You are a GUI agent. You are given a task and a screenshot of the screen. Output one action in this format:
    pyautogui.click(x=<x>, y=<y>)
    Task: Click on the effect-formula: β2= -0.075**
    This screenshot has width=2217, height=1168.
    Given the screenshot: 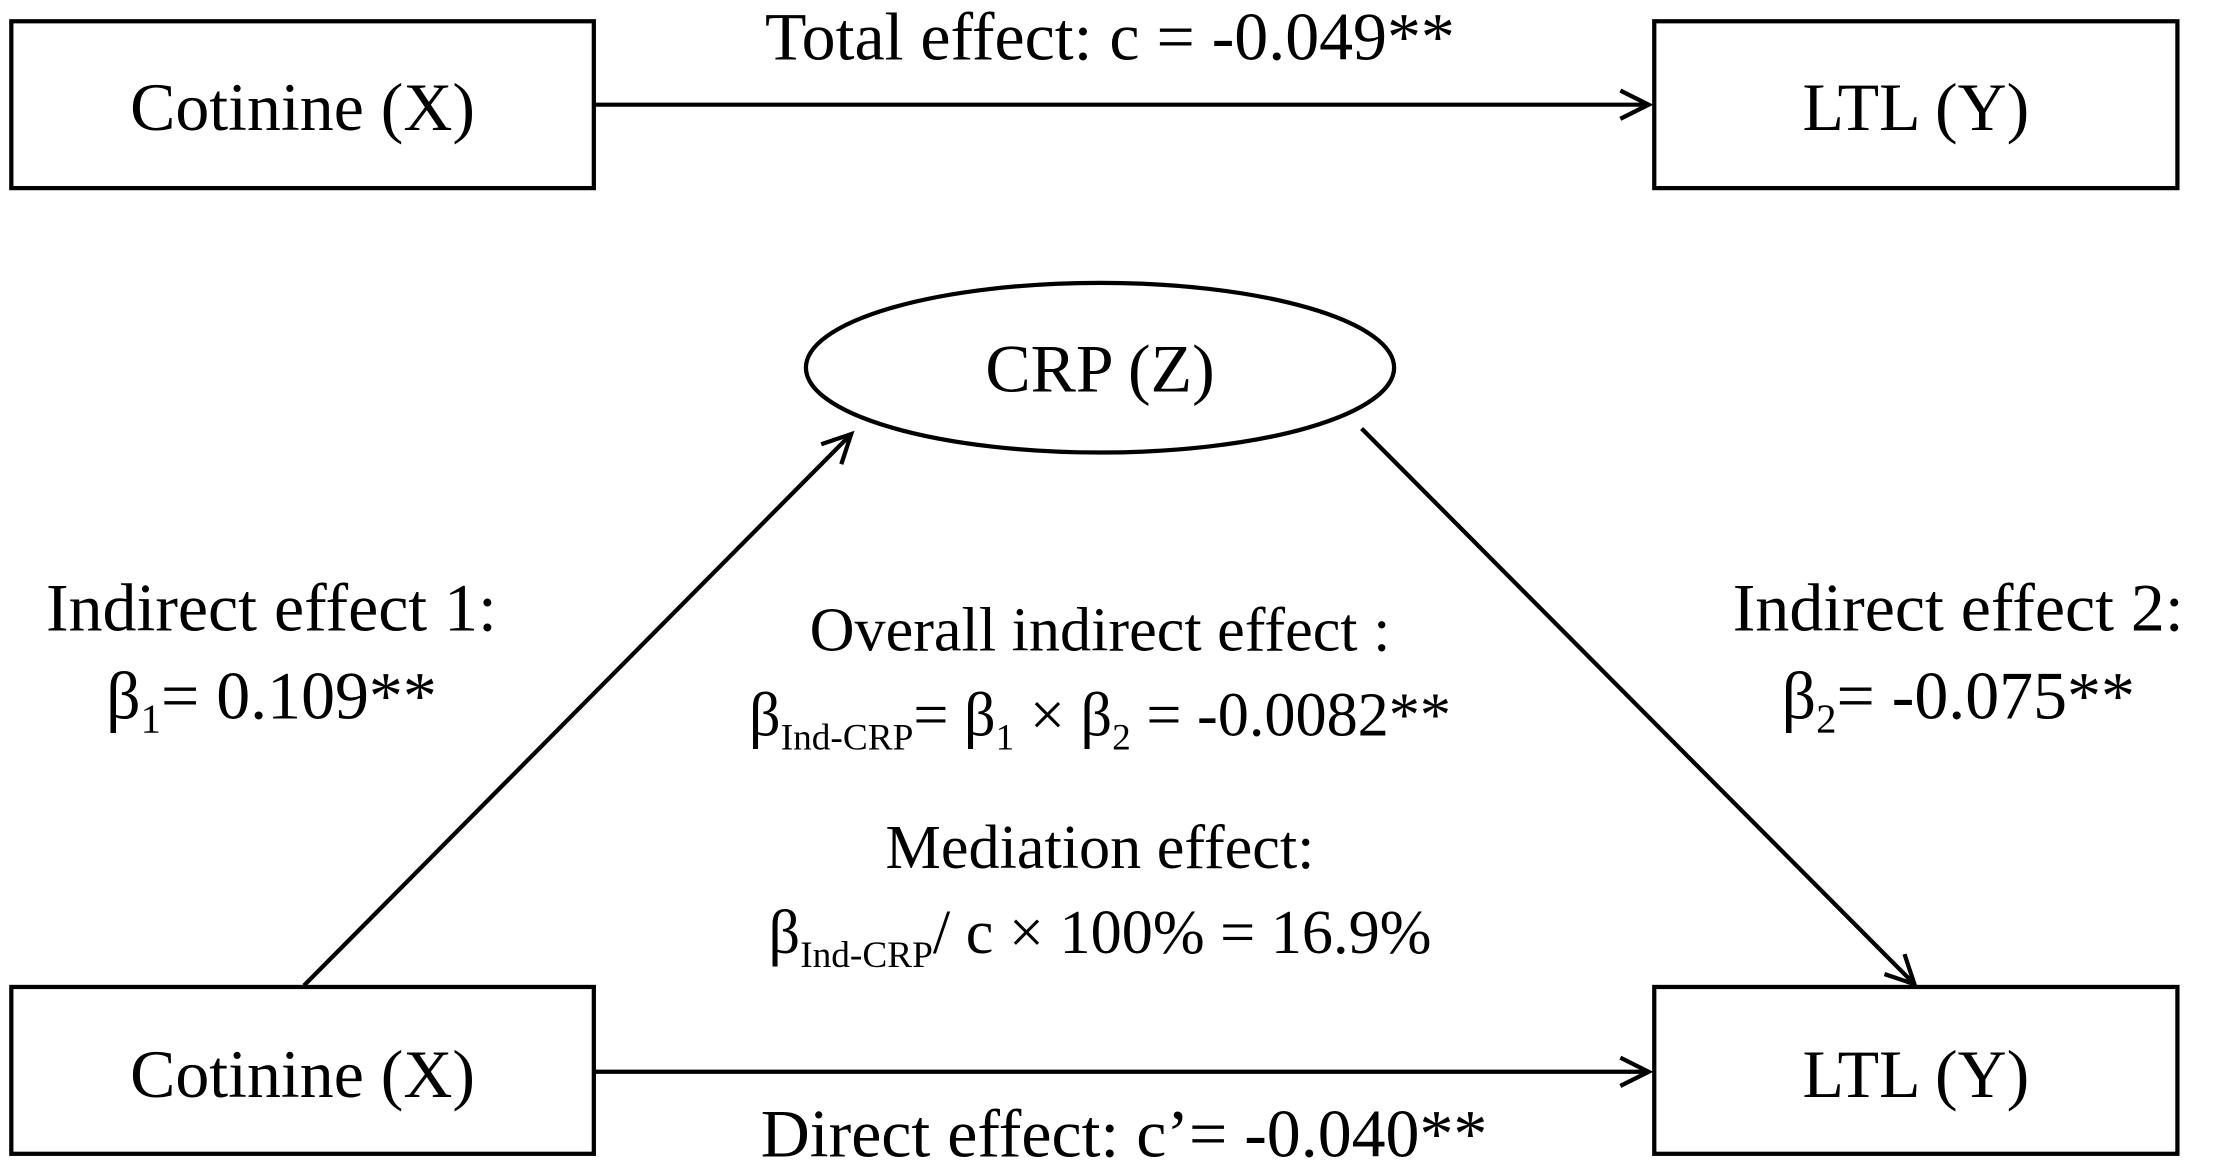 What is the action you would take?
    pyautogui.click(x=1958, y=699)
    